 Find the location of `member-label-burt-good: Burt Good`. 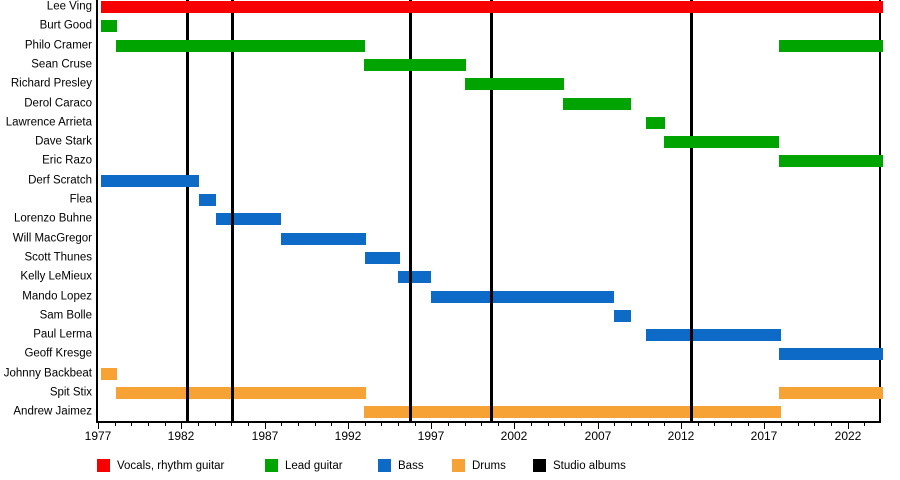

member-label-burt-good: Burt Good is located at coordinates (65, 25).